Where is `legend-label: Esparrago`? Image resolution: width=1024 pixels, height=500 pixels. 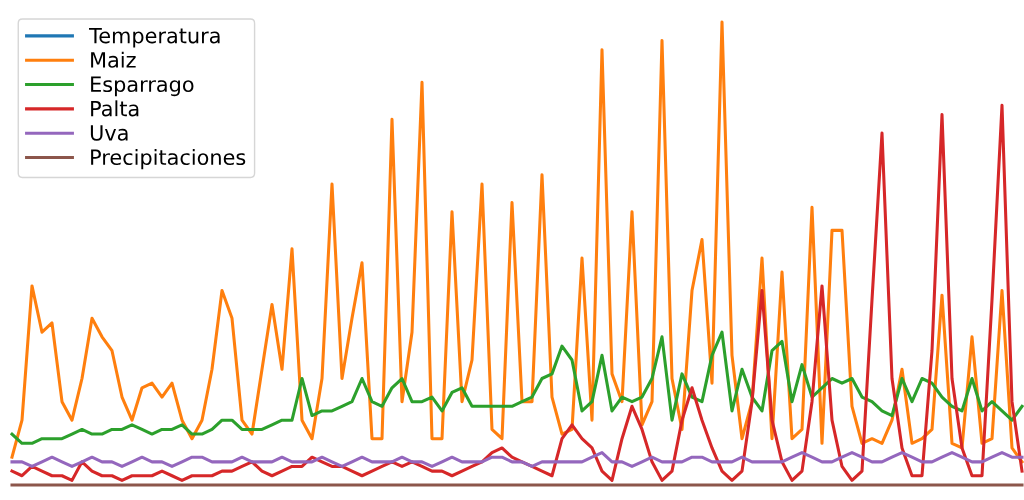
legend-label: Esparrago is located at coordinates (142, 86).